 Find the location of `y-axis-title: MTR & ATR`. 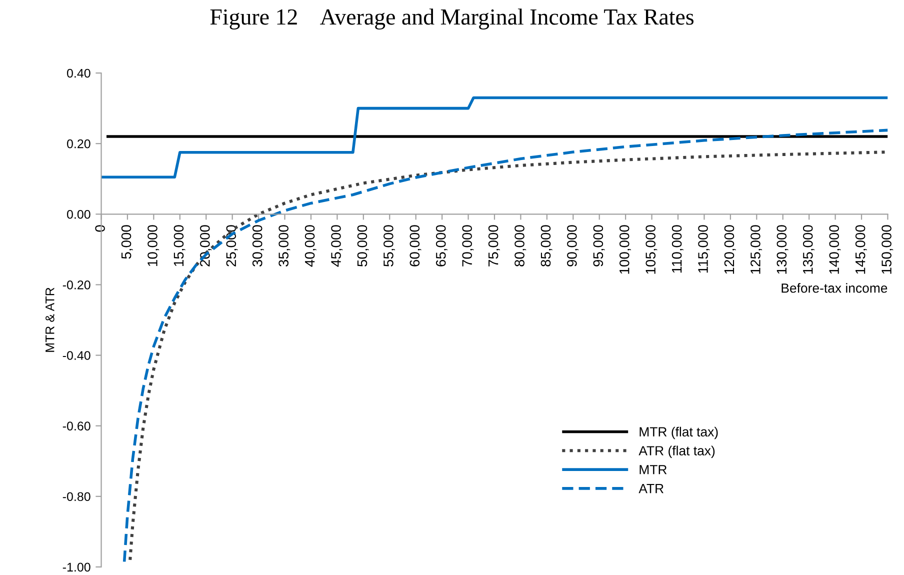

y-axis-title: MTR & ATR is located at coordinates (50, 320).